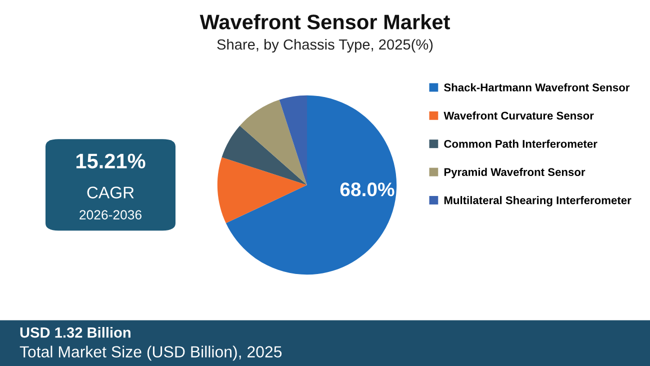 This screenshot has height=366, width=650. Describe the element at coordinates (75, 332) in the screenshot. I see `text: USD 1.32 Billion` at that location.